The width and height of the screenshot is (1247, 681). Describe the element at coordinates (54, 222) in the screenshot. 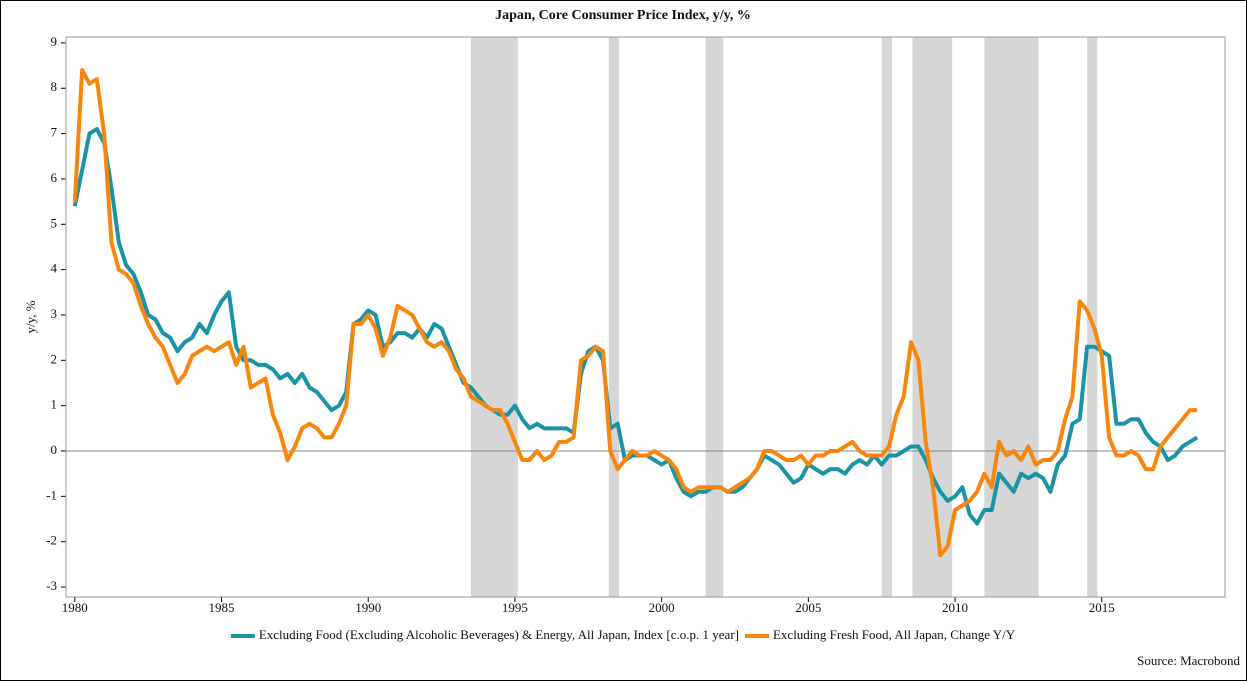

I see `y-tick-label: 5` at that location.